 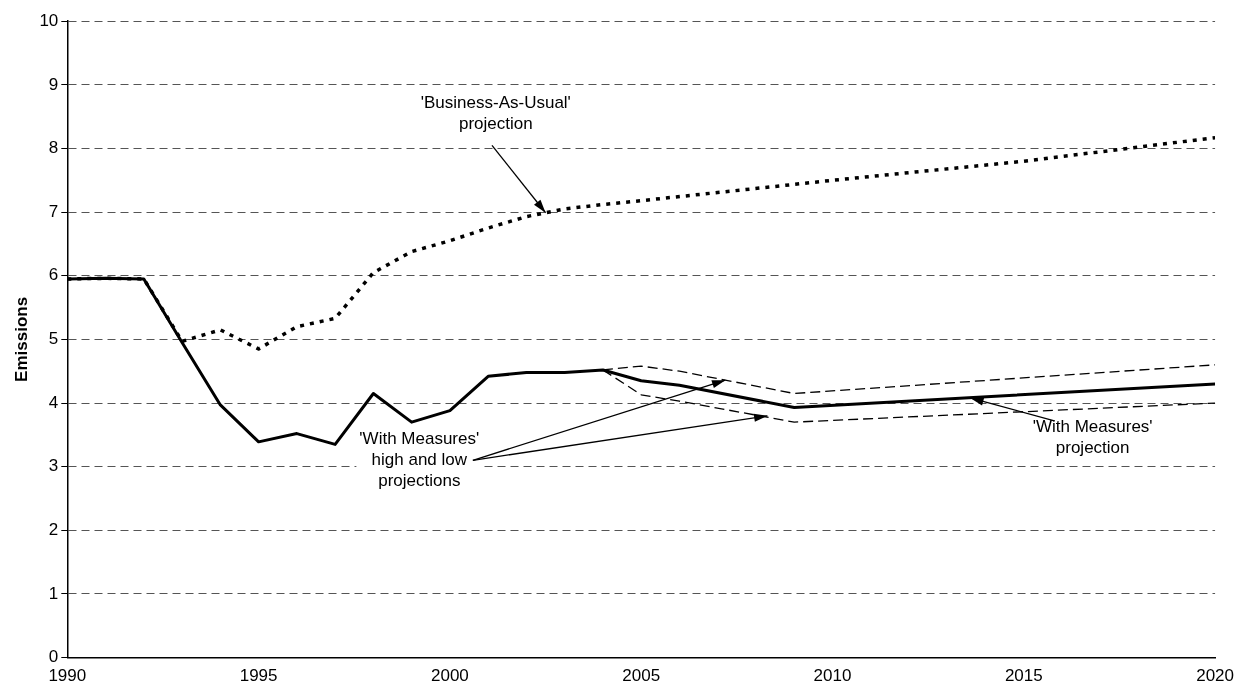 What do you see at coordinates (641, 676) in the screenshot?
I see `x-tick-label: 2005` at bounding box center [641, 676].